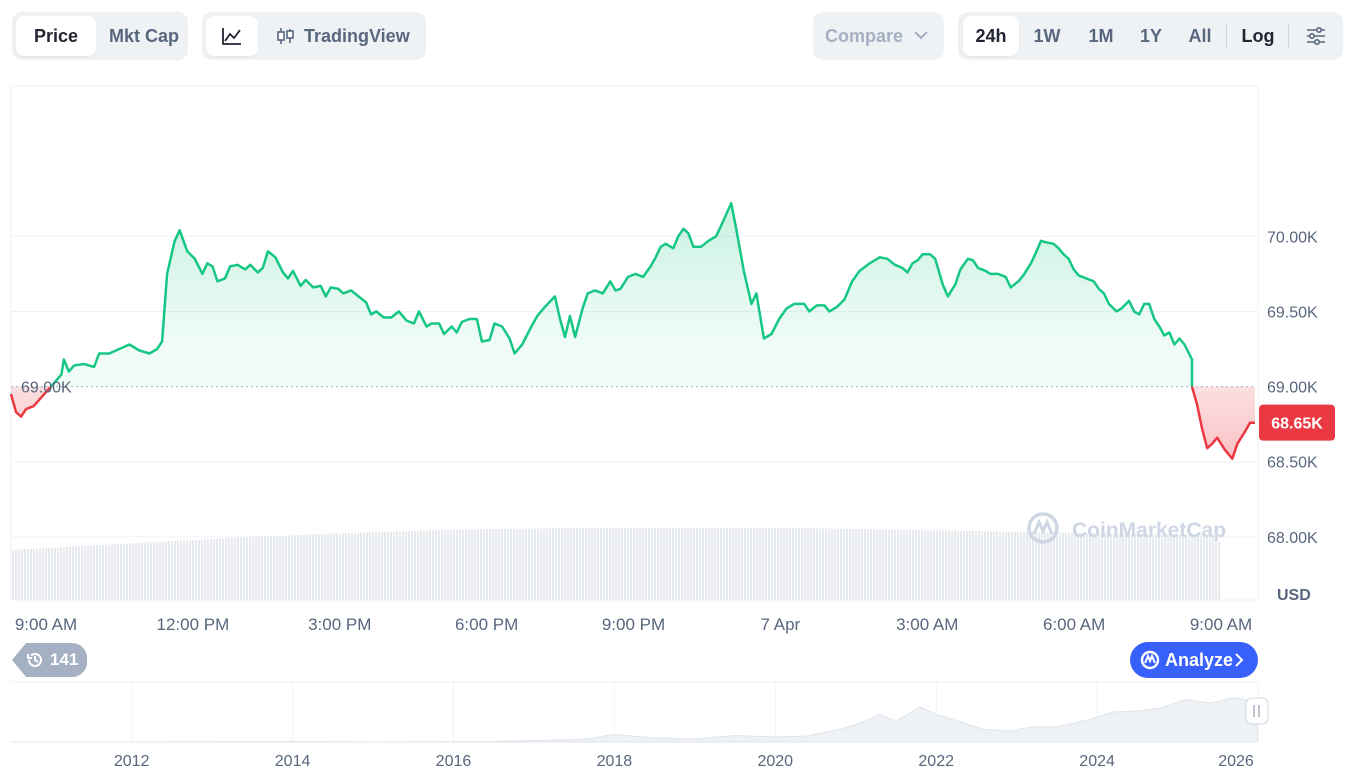 The image size is (1351, 781). Describe the element at coordinates (49, 660) in the screenshot. I see `history-badge: 141` at that location.